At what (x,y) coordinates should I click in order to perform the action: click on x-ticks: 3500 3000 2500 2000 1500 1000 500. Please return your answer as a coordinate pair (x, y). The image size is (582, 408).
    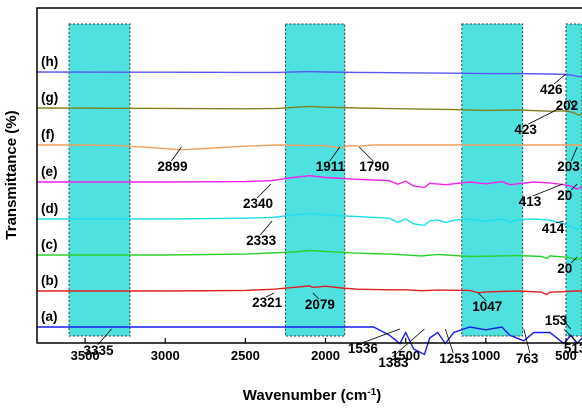
    Looking at the image, I should click on (324, 350).